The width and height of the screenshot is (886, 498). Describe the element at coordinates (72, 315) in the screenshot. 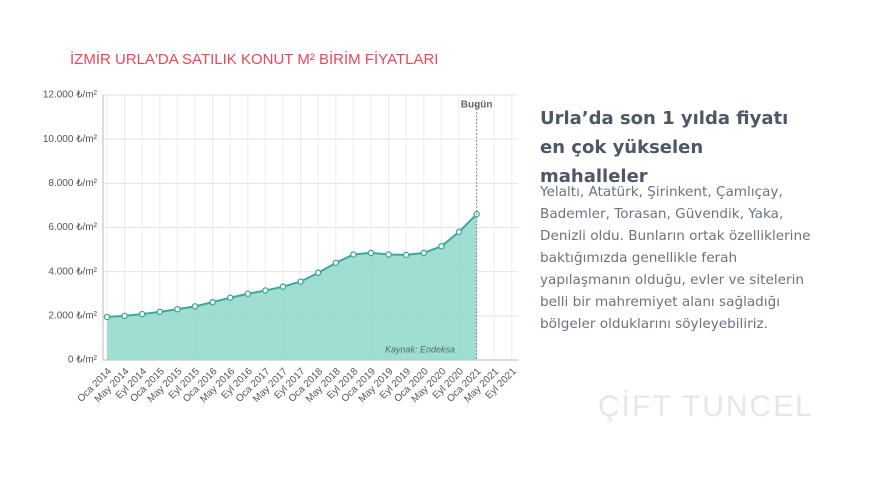

I see `y-tick-label: 2.000 ₺/m²` at that location.